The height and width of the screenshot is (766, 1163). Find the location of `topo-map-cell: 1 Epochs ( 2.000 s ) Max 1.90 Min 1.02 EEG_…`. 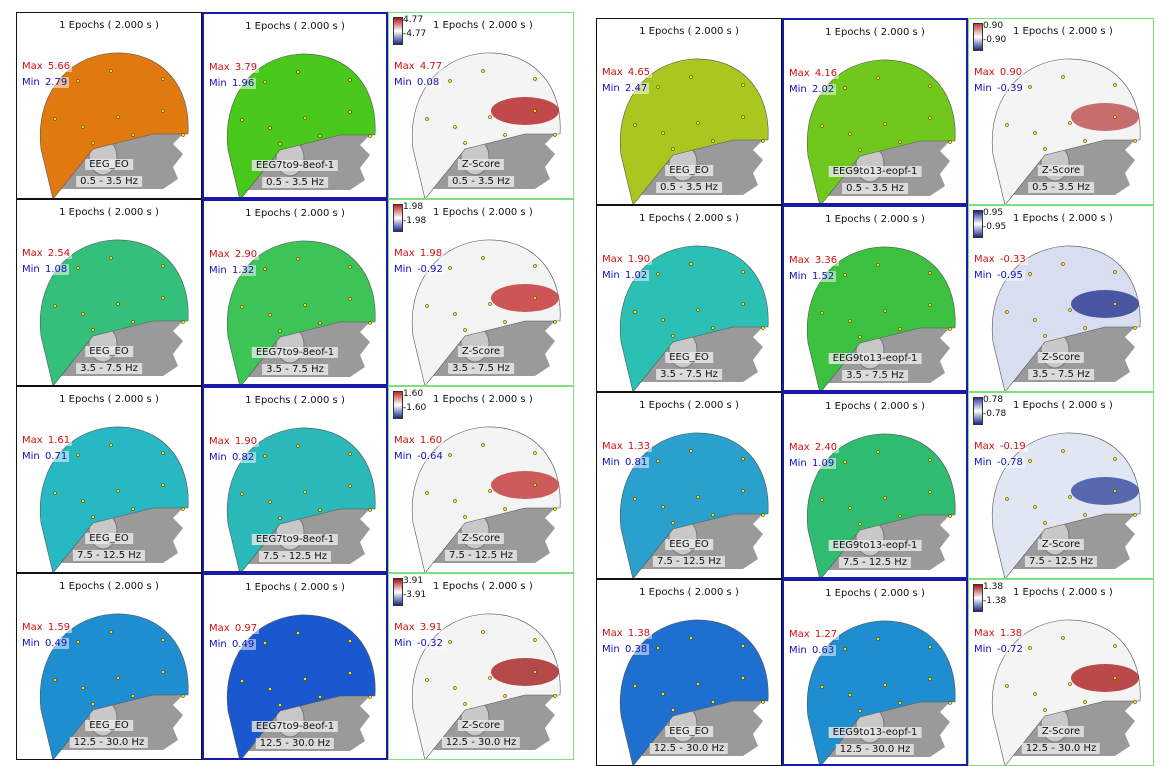

topo-map-cell: 1 Epochs ( 2.000 s ) Max 1.90 Min 1.02 EEG_… is located at coordinates (689, 298).